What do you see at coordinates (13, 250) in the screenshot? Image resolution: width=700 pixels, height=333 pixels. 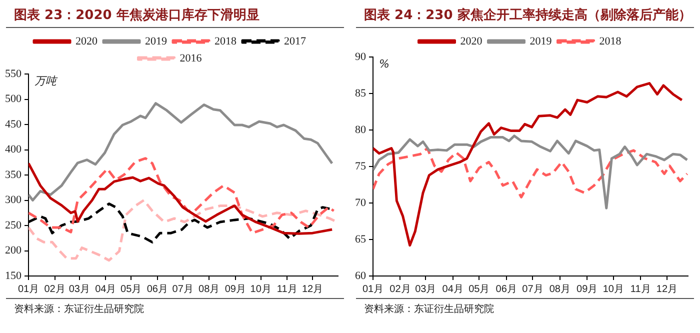 I see `y-tick-label: 200` at bounding box center [13, 250].